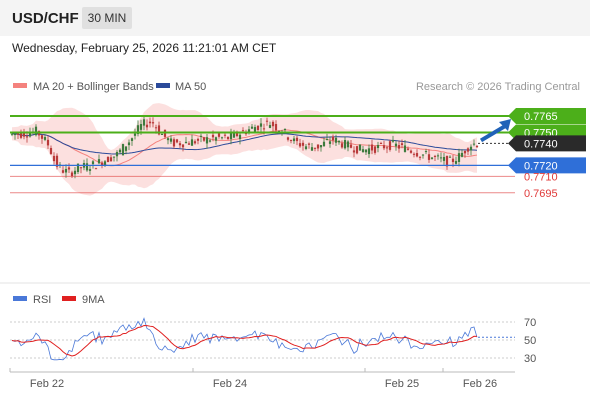  I want to click on ma50-legend-swatch, so click(163, 85).